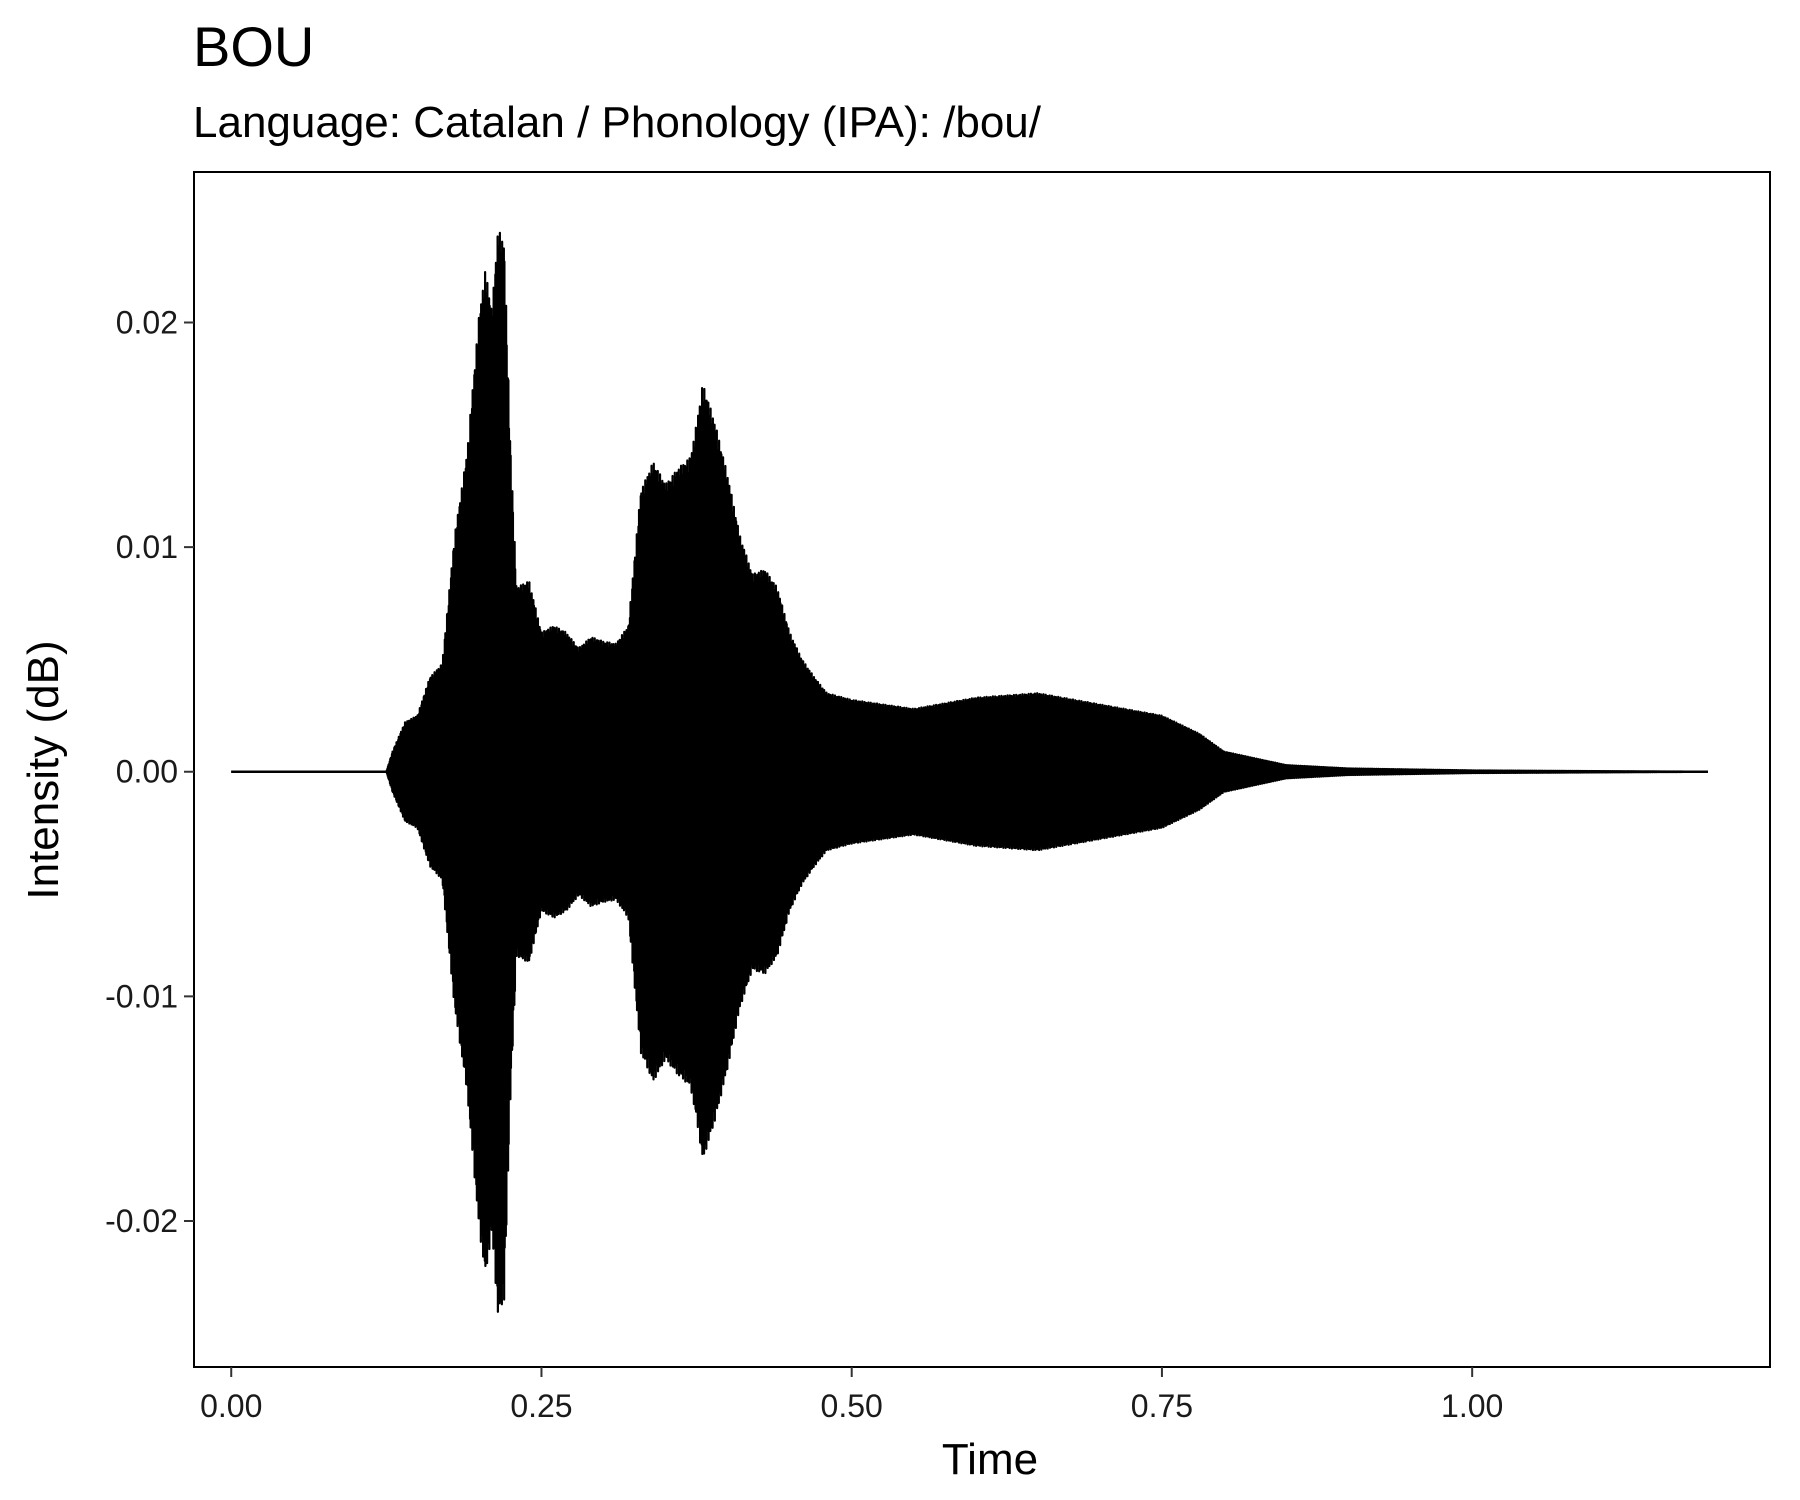 The width and height of the screenshot is (1800, 1500). What do you see at coordinates (141, 996) in the screenshot?
I see `y-tick-label: -0.01` at bounding box center [141, 996].